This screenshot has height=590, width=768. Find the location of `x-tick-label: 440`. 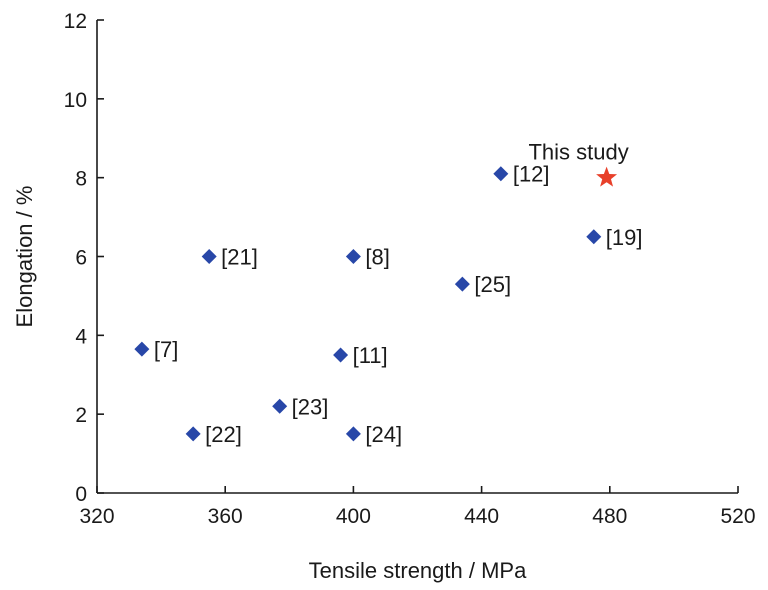

x-tick-label: 440 is located at coordinates (481, 516).